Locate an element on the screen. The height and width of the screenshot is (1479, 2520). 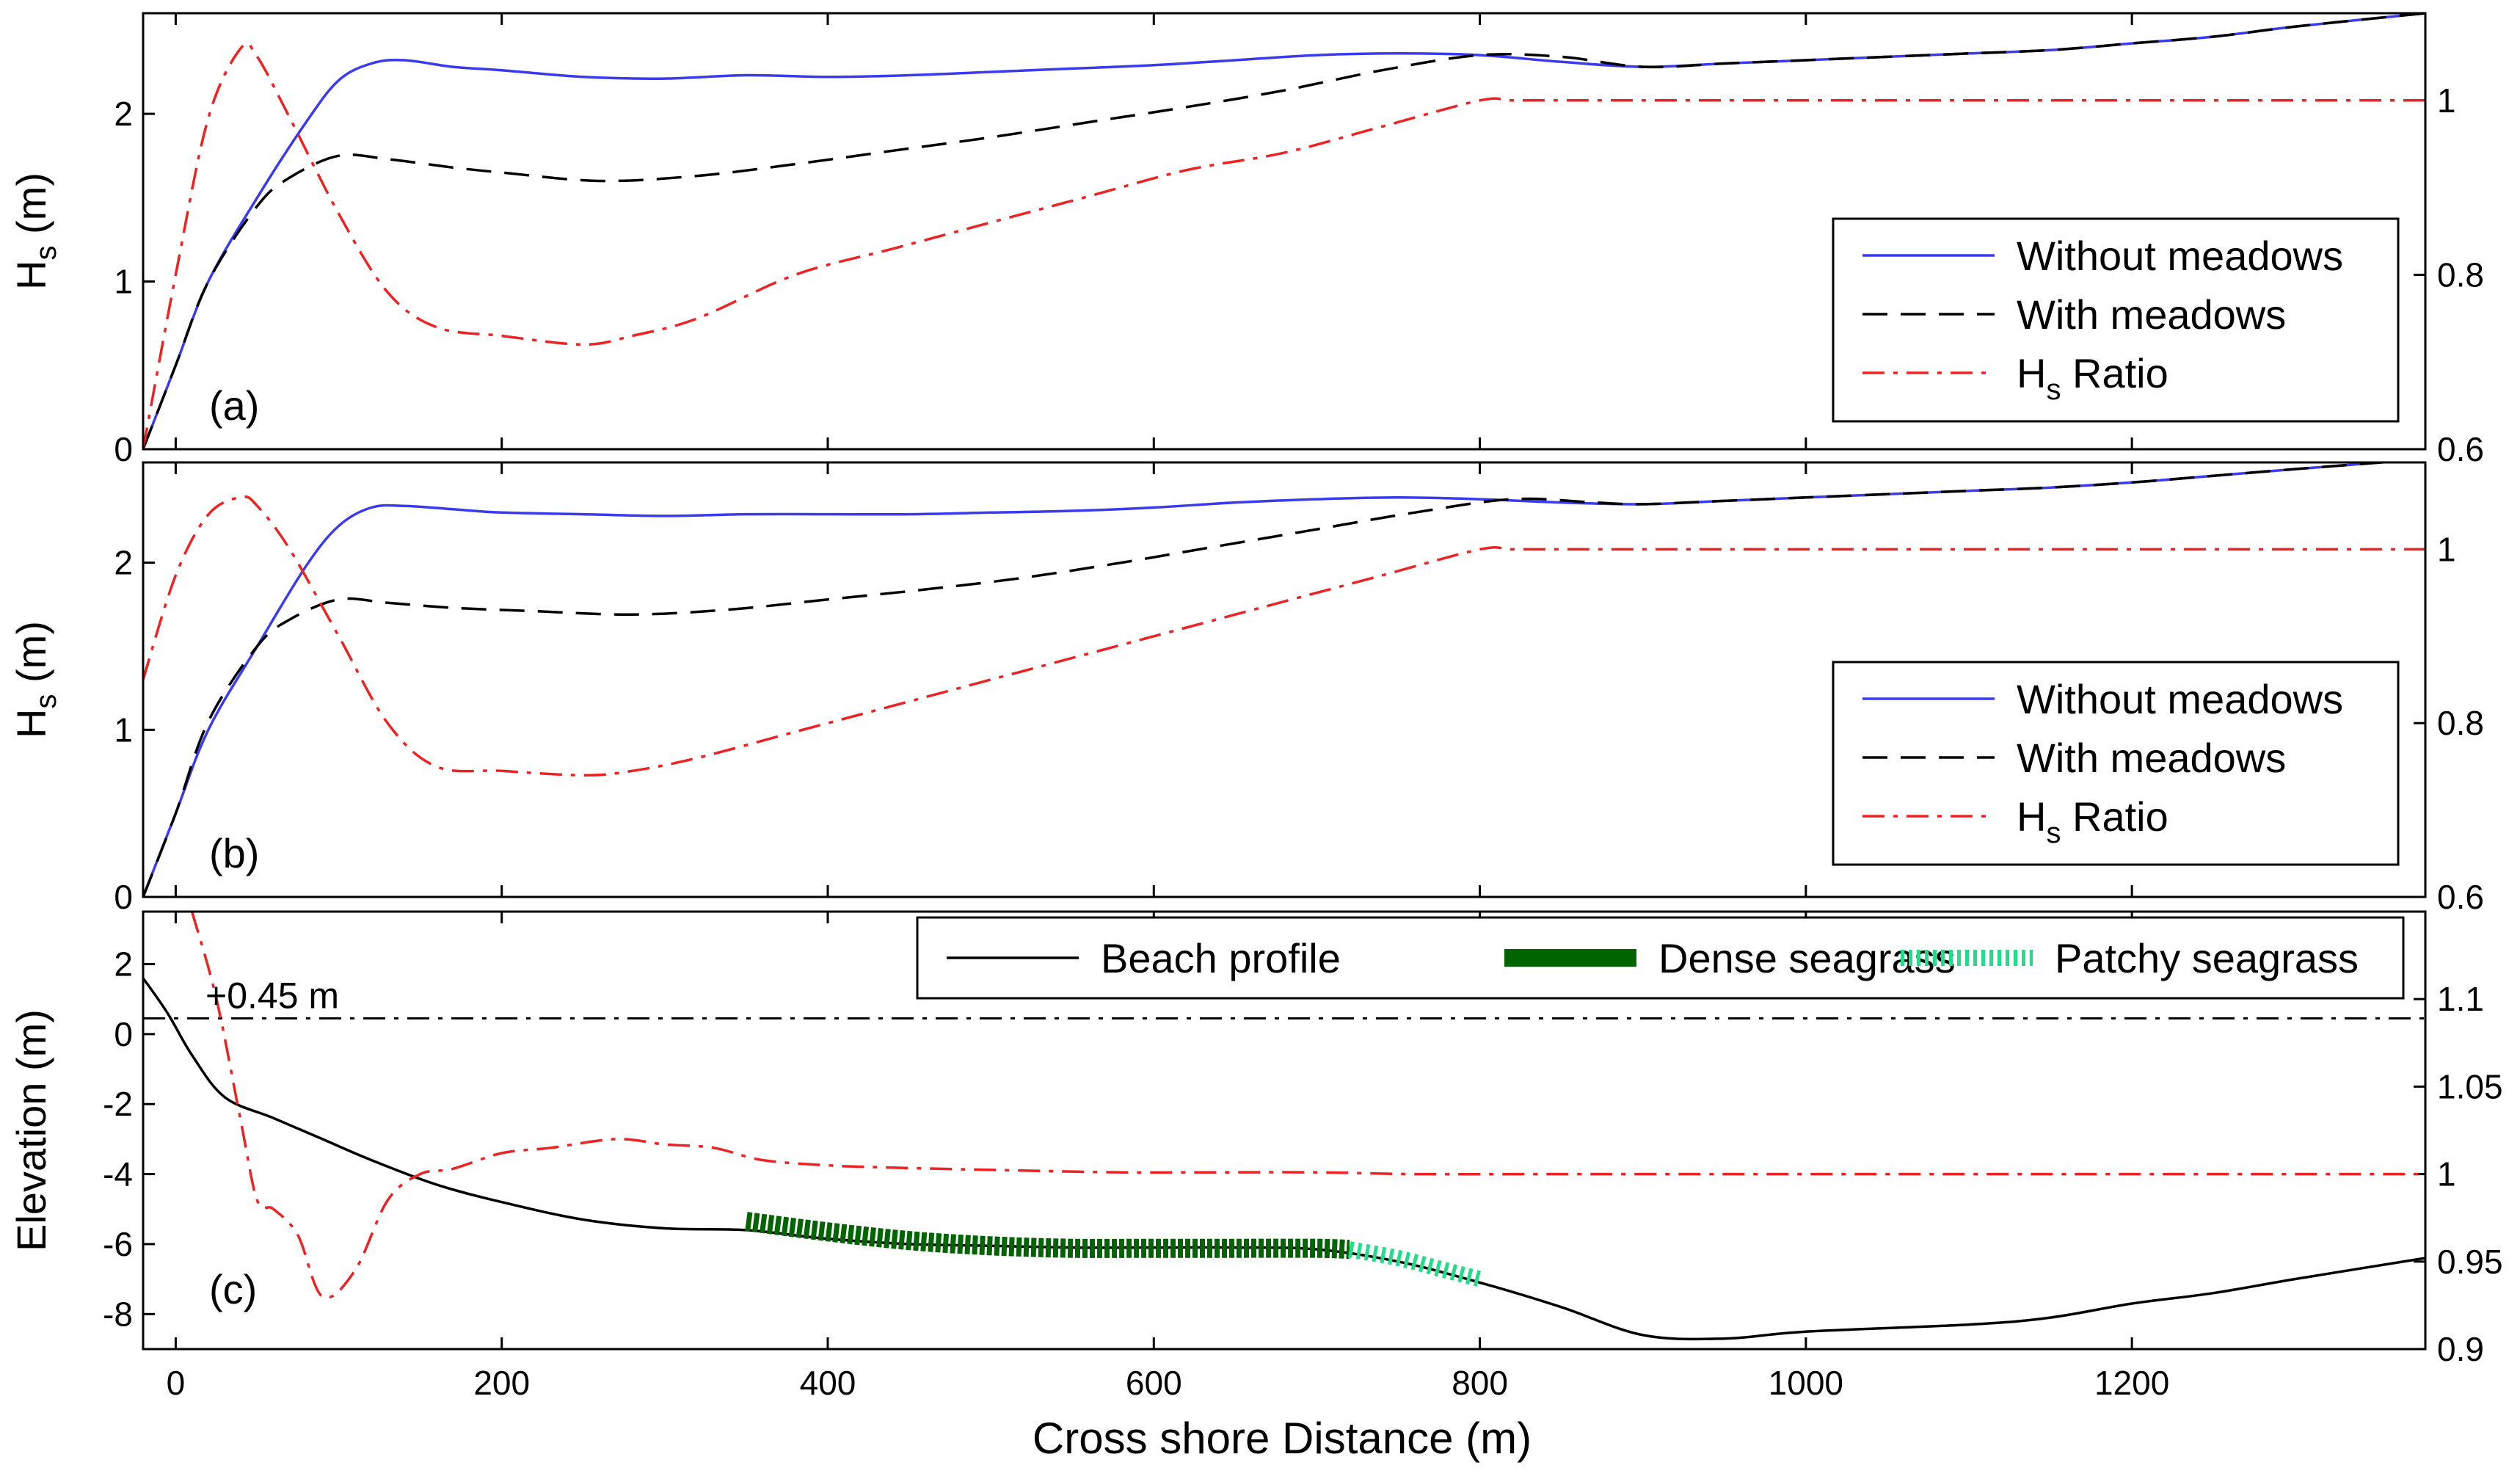
y2-tick-label: 0.95 is located at coordinates (2470, 1262).